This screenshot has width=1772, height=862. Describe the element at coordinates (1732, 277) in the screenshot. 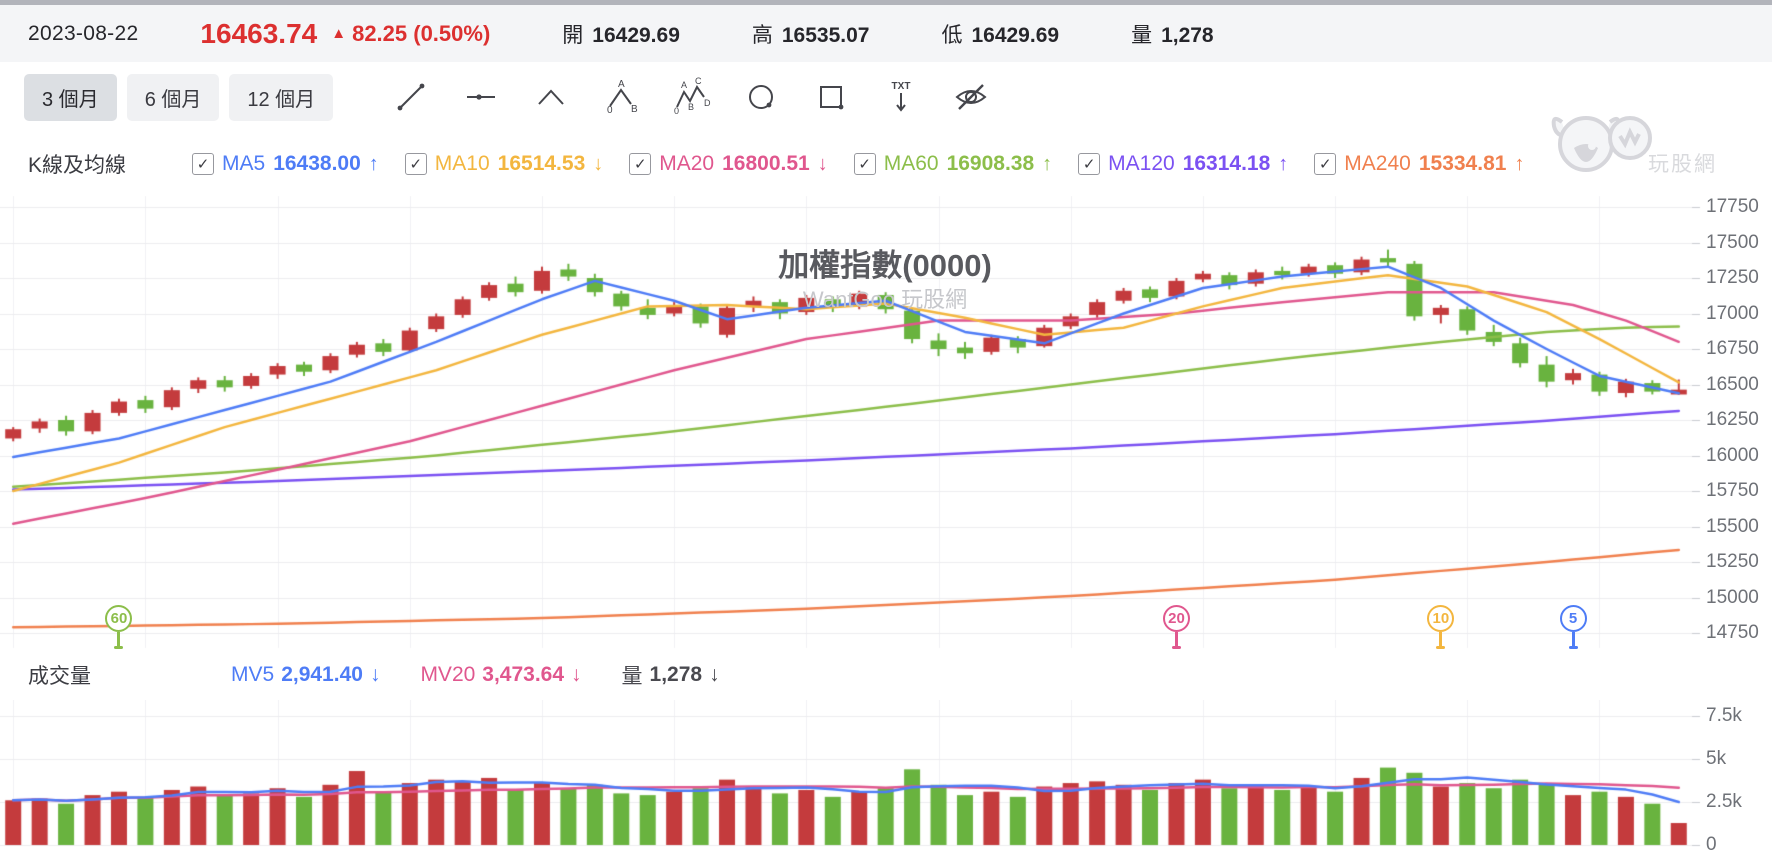

I see `price-axis-tick: 17250` at that location.